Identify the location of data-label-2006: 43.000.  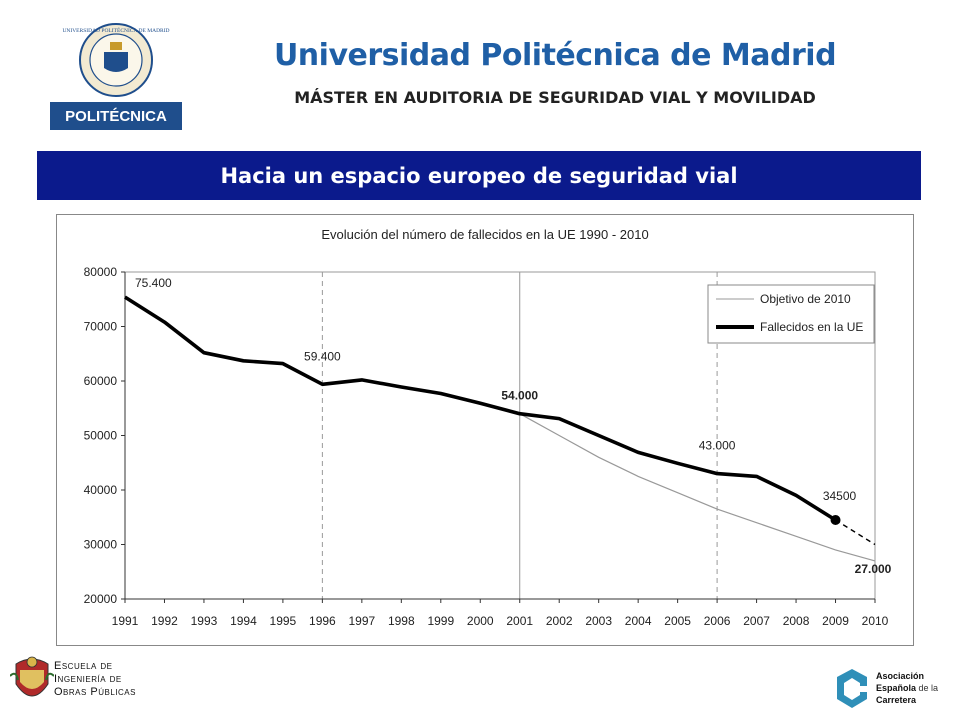
(717, 446).